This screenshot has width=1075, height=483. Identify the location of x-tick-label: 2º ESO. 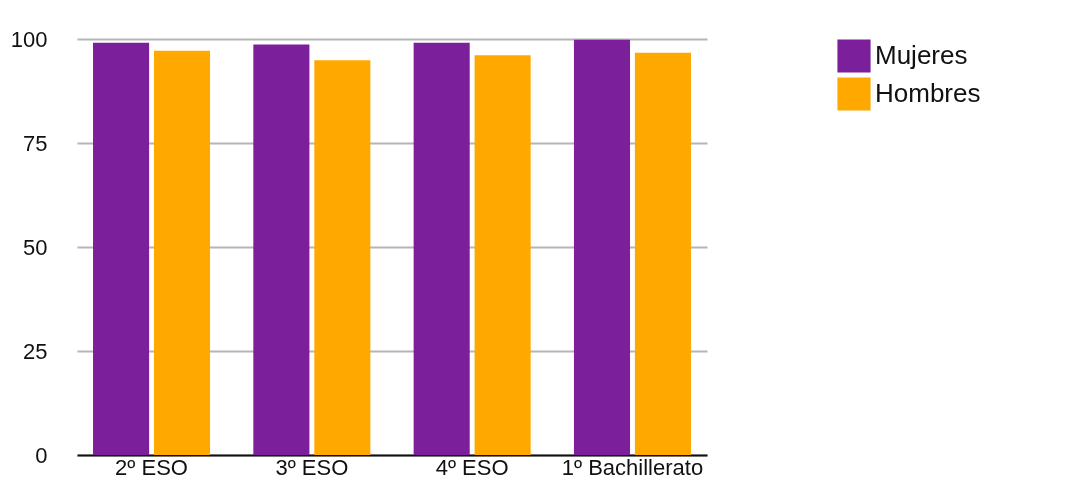
(151, 467).